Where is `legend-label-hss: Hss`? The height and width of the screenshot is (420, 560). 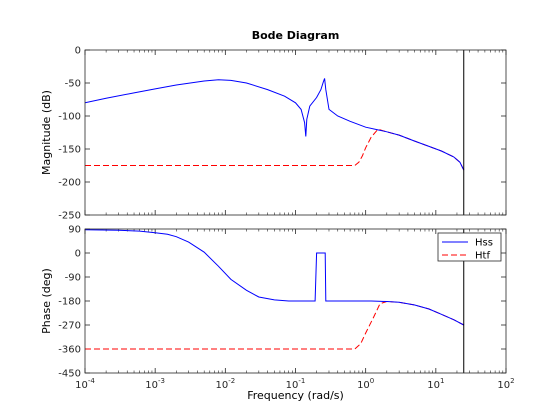
legend-label-hss: Hss is located at coordinates (484, 243).